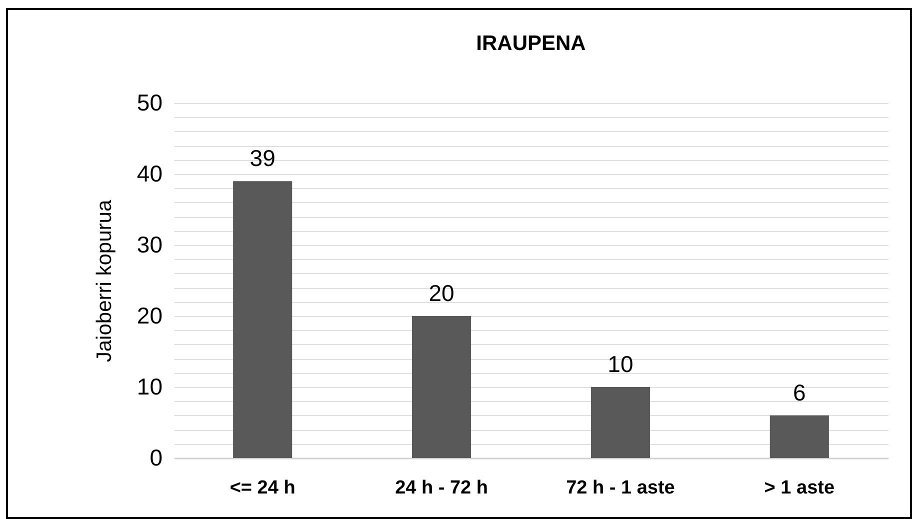 The height and width of the screenshot is (519, 912). What do you see at coordinates (621, 364) in the screenshot?
I see `data-label: 10` at bounding box center [621, 364].